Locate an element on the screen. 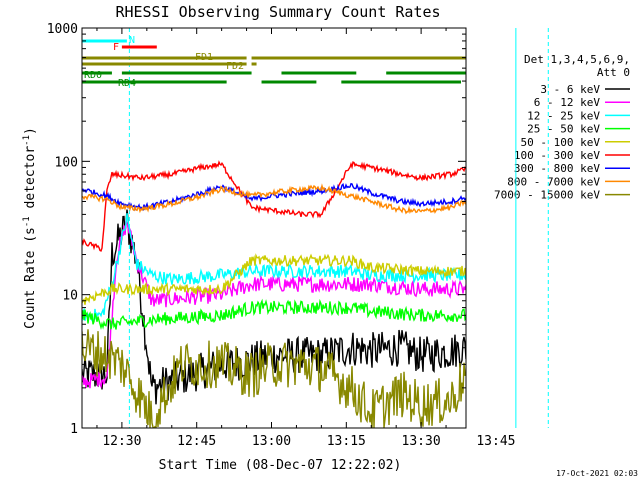  y-tick-label-2: 100 is located at coordinates (66, 162).